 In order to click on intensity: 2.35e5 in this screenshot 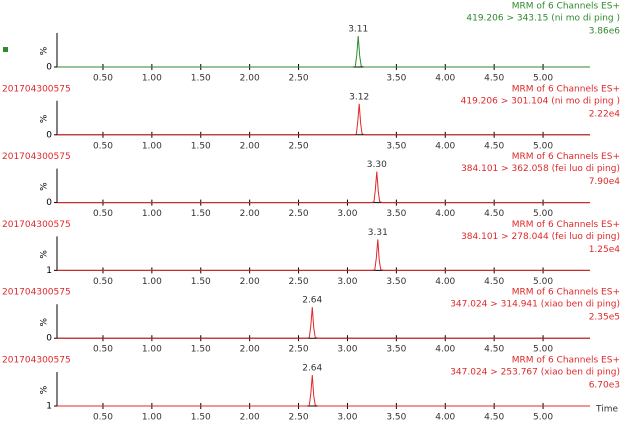, I will do `click(604, 318)`.